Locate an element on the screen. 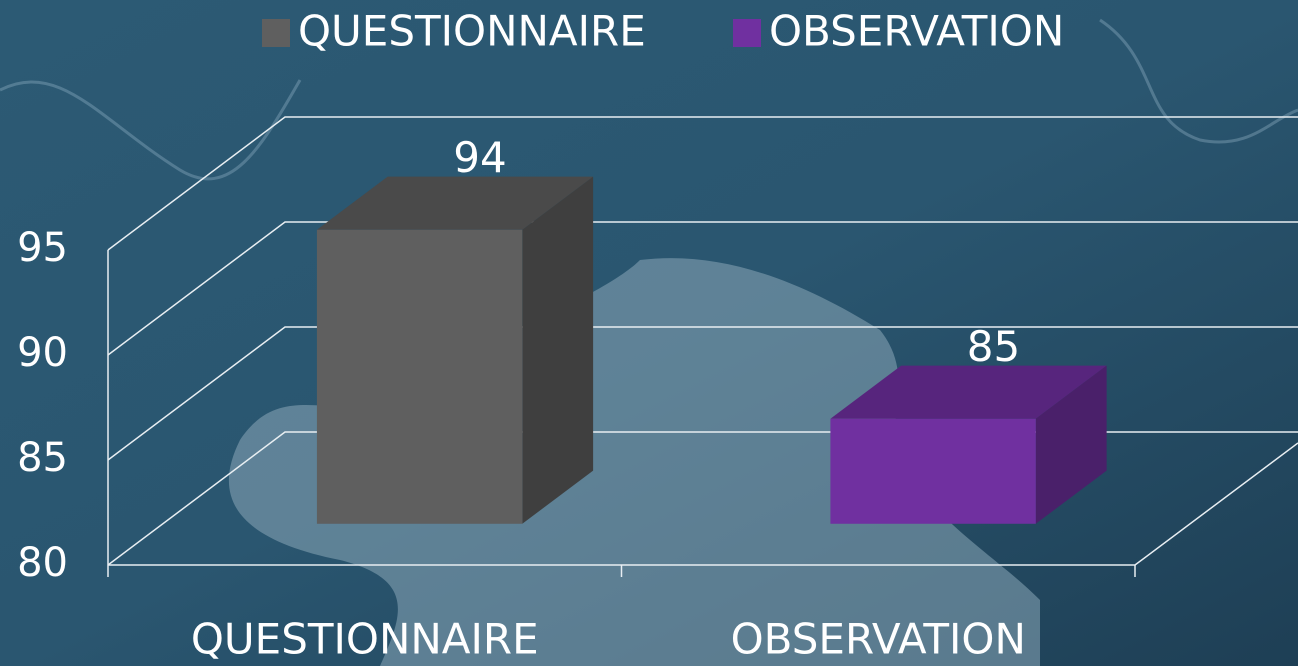 This screenshot has height=666, width=1298. y-tick-label: 90 is located at coordinates (42, 353).